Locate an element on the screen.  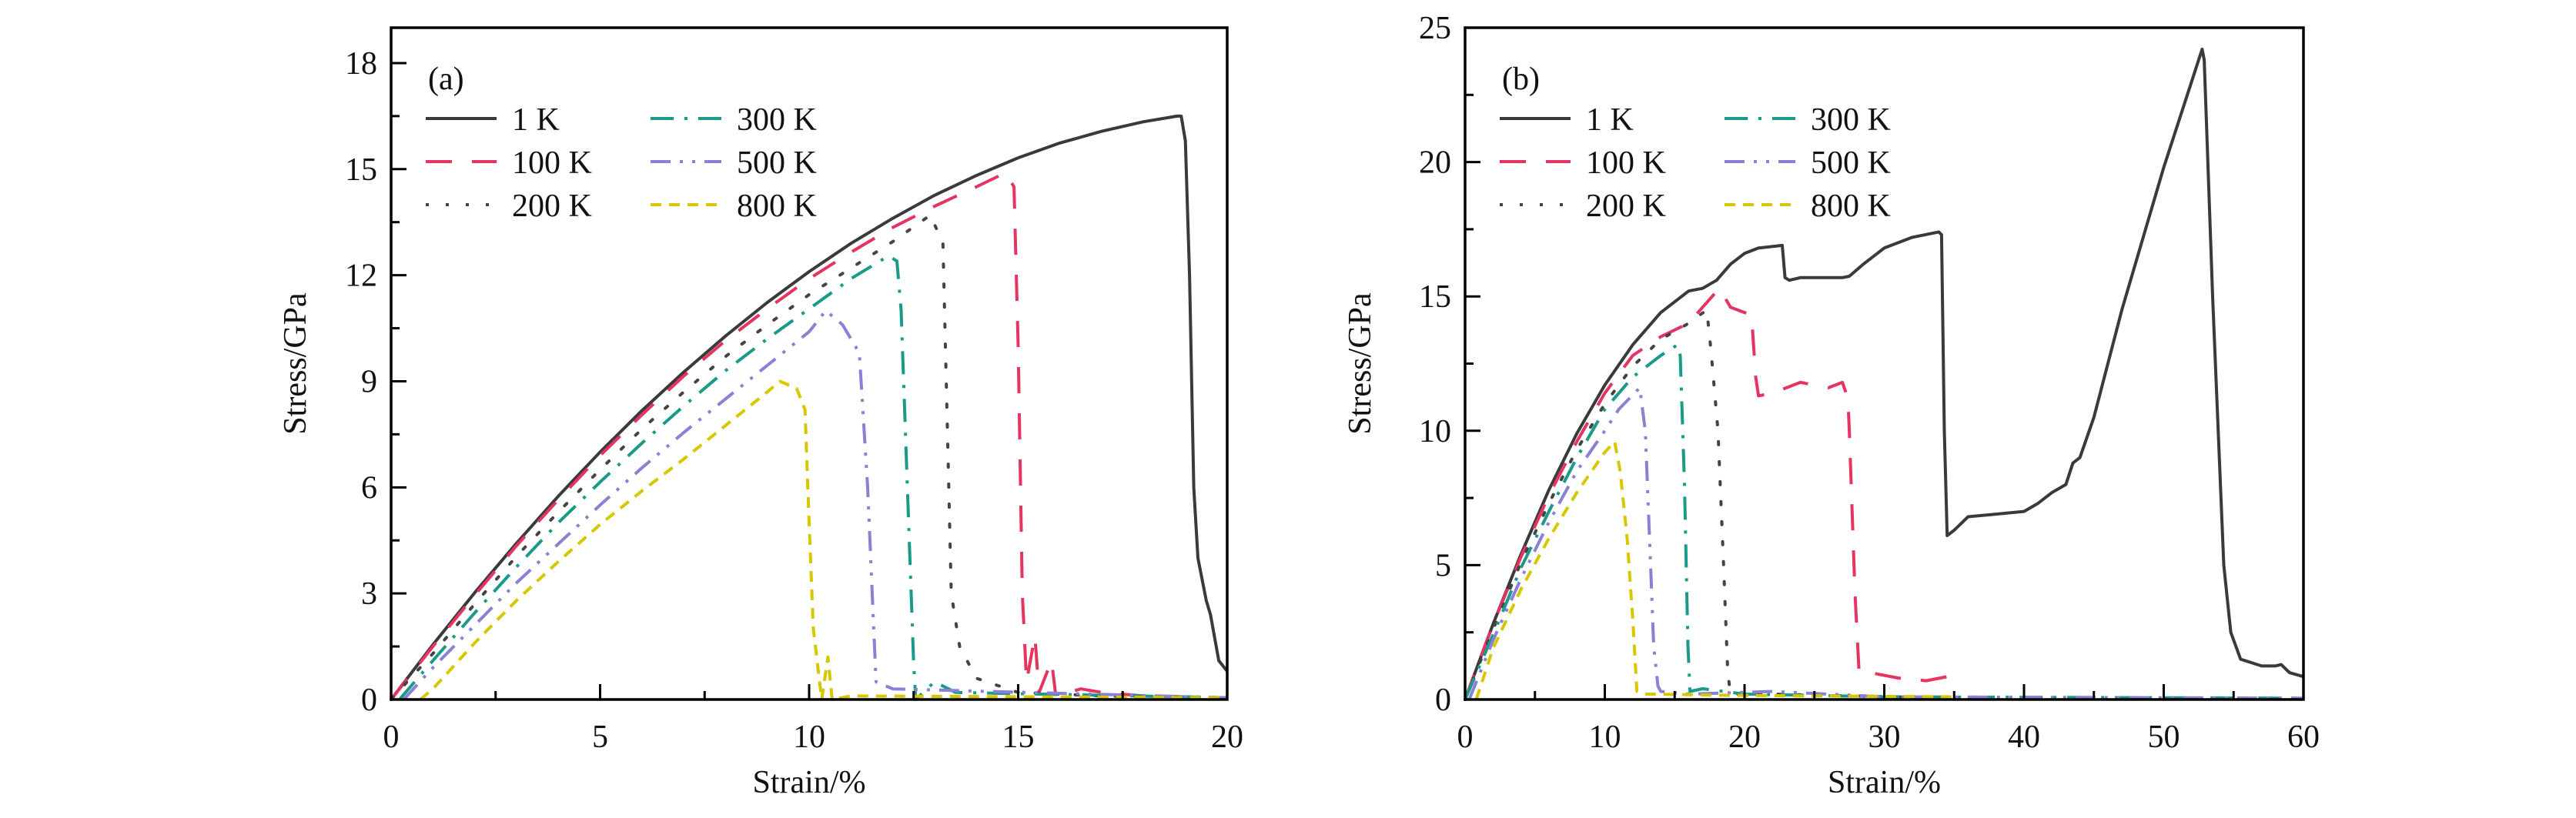
y-tick-label: 10 is located at coordinates (1435, 431).